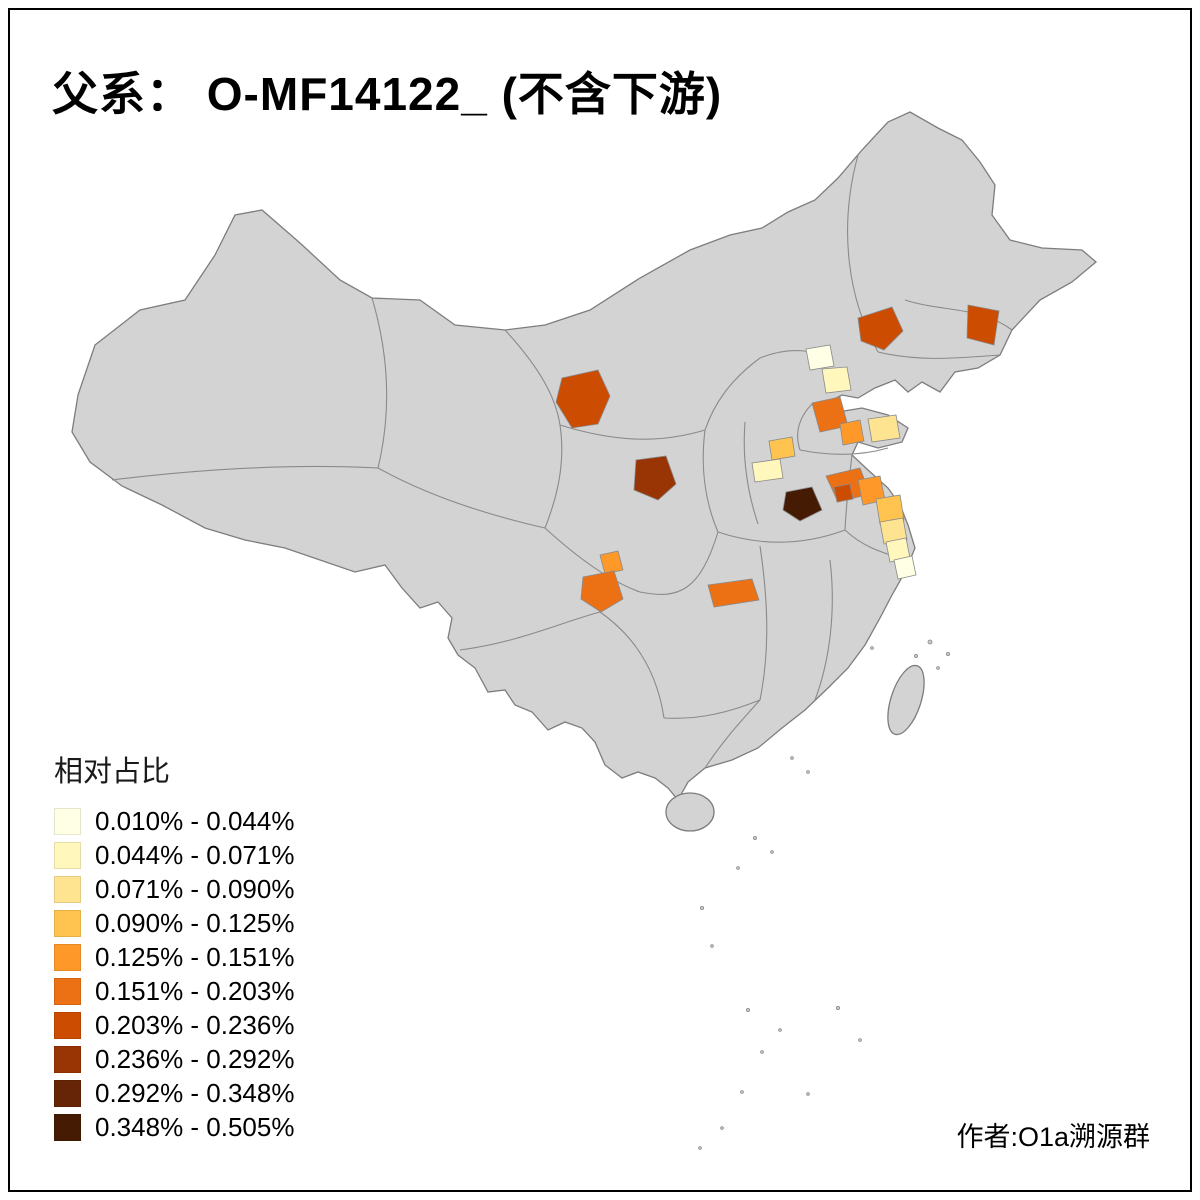 The width and height of the screenshot is (1200, 1200). I want to click on legend-item: 0.044% - 0.071%, so click(174, 855).